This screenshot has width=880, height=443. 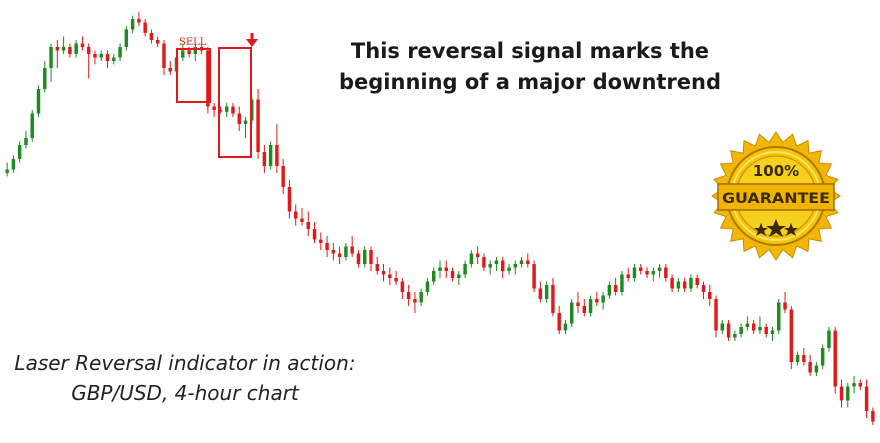 I want to click on headline-line-2: beginning of a major downtrend, so click(x=530, y=82).